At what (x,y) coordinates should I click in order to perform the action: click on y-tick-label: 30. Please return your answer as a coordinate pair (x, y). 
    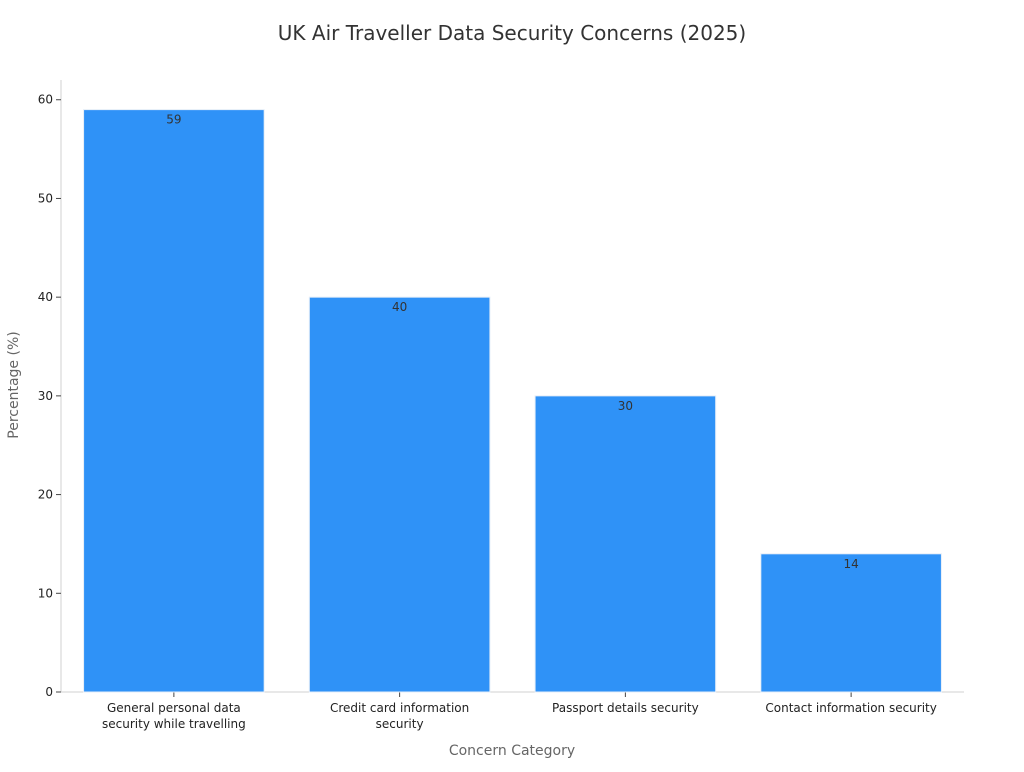
    Looking at the image, I should click on (45, 396).